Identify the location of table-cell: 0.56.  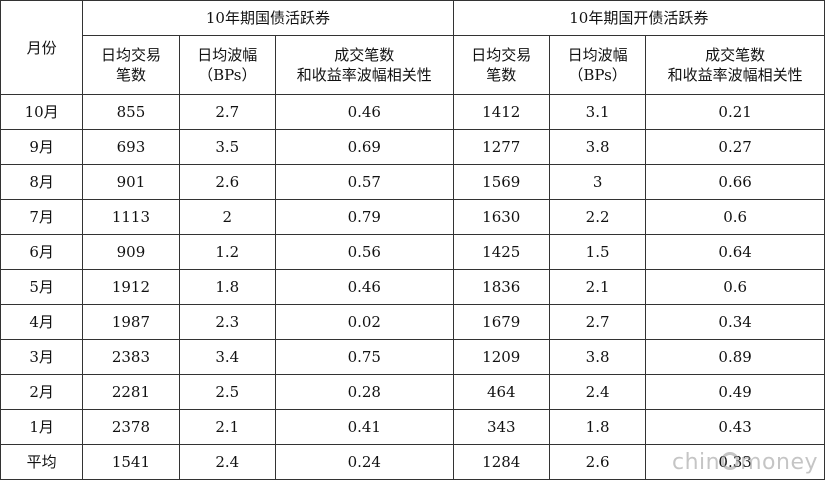
(364, 252).